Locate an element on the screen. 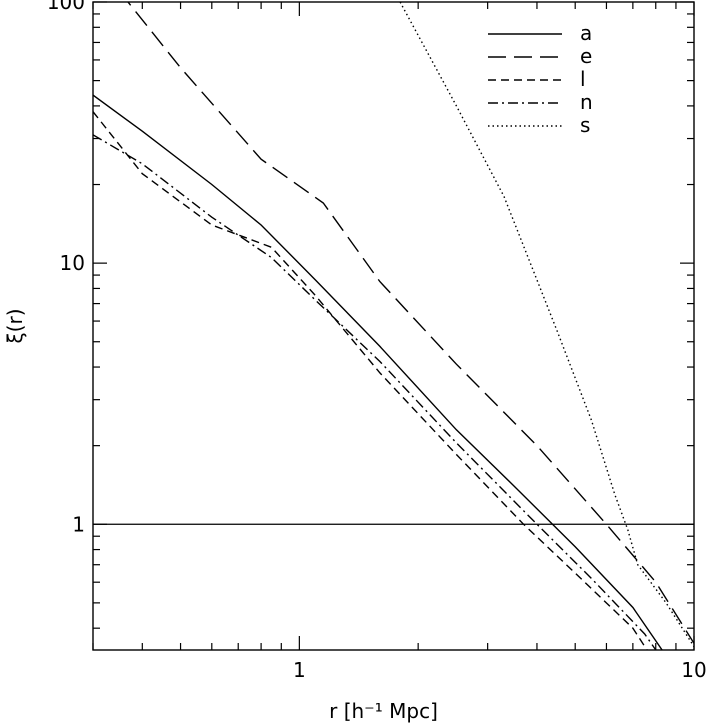  legend-label-a: a is located at coordinates (586, 33).